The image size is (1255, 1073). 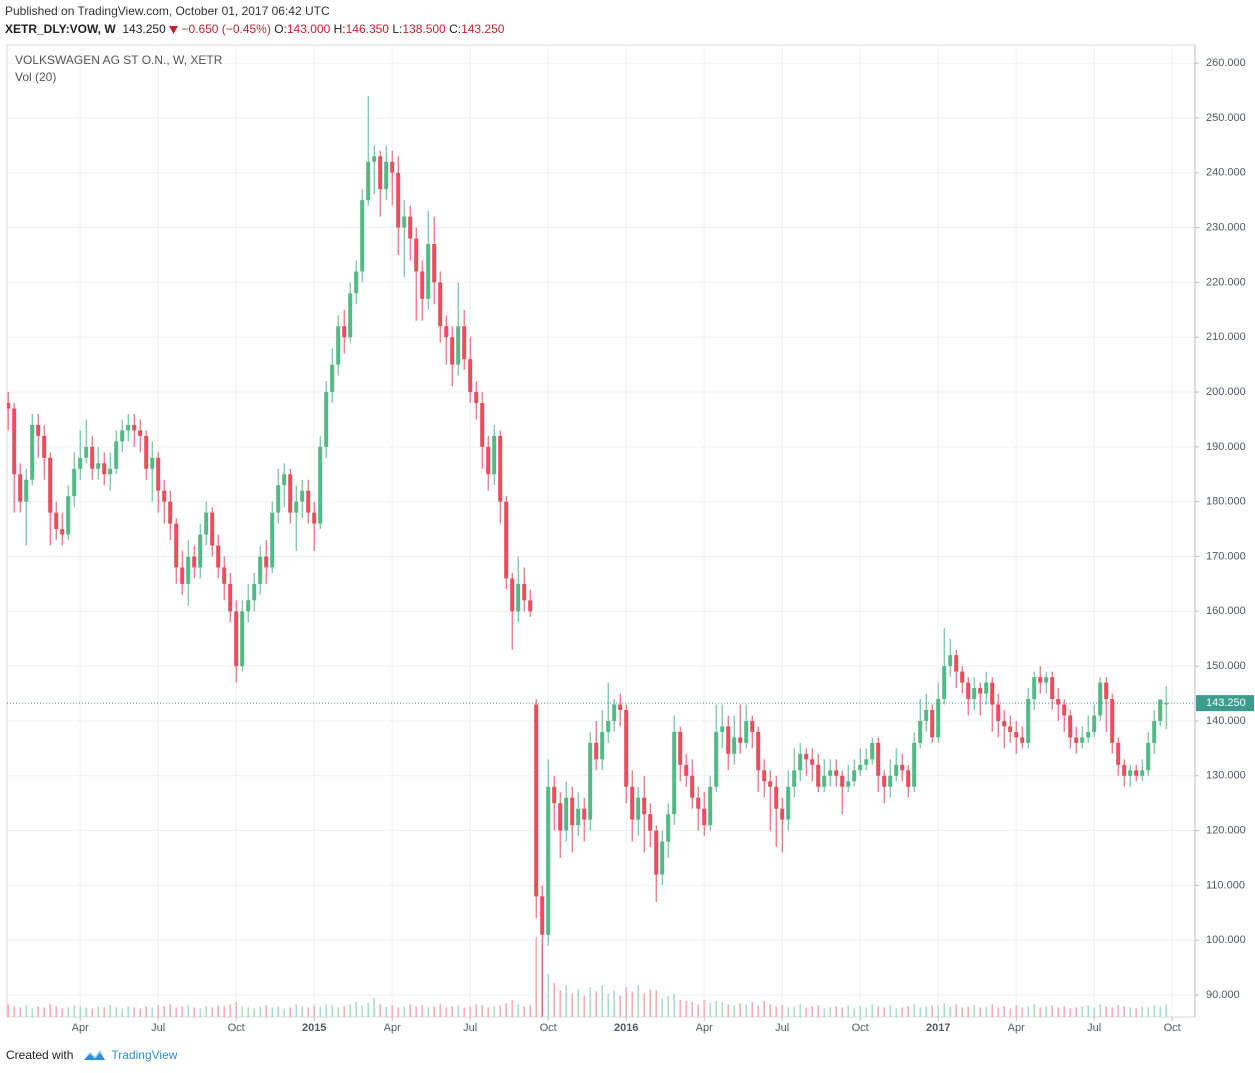 I want to click on open-value: 143.000, so click(x=308, y=29).